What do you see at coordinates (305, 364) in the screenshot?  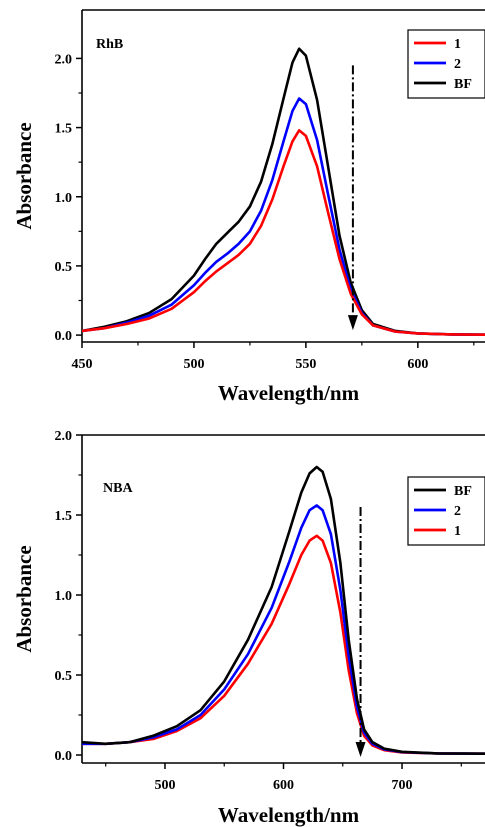 I see `x-tick-label: 550` at bounding box center [305, 364].